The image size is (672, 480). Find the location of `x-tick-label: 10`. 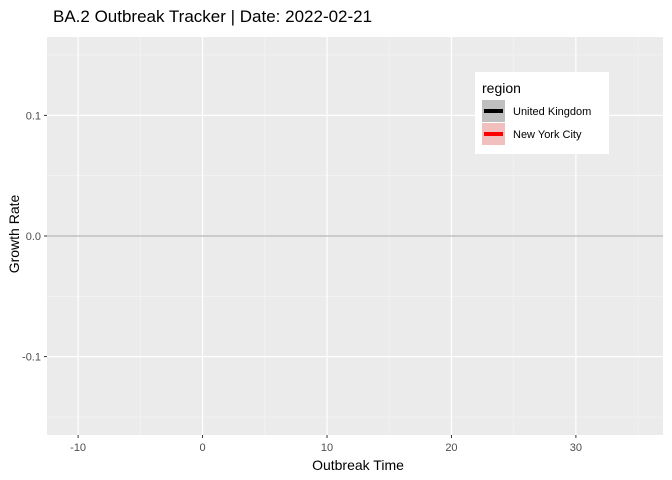

x-tick-label: 10 is located at coordinates (327, 448).